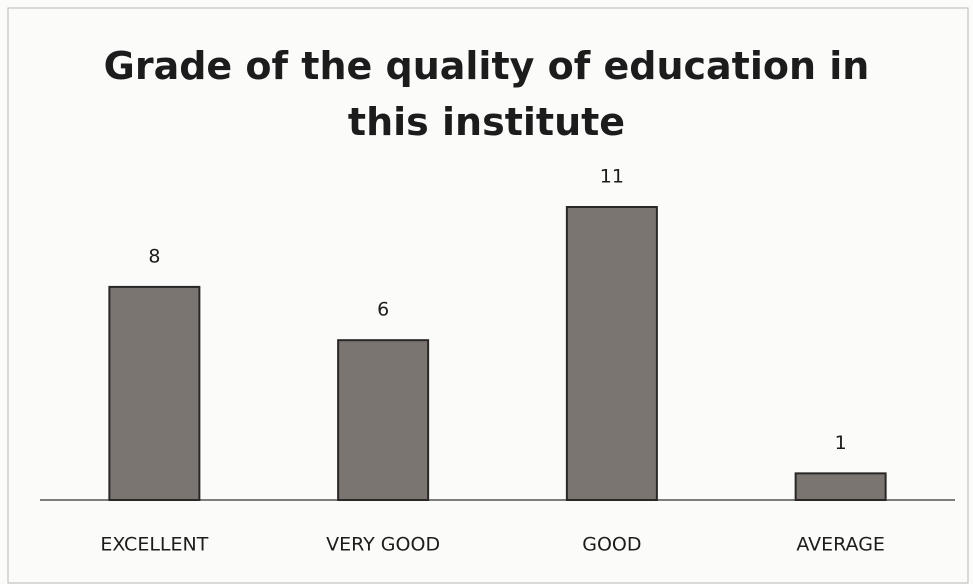  What do you see at coordinates (383, 545) in the screenshot?
I see `x-tick-label: VERY GOOD` at bounding box center [383, 545].